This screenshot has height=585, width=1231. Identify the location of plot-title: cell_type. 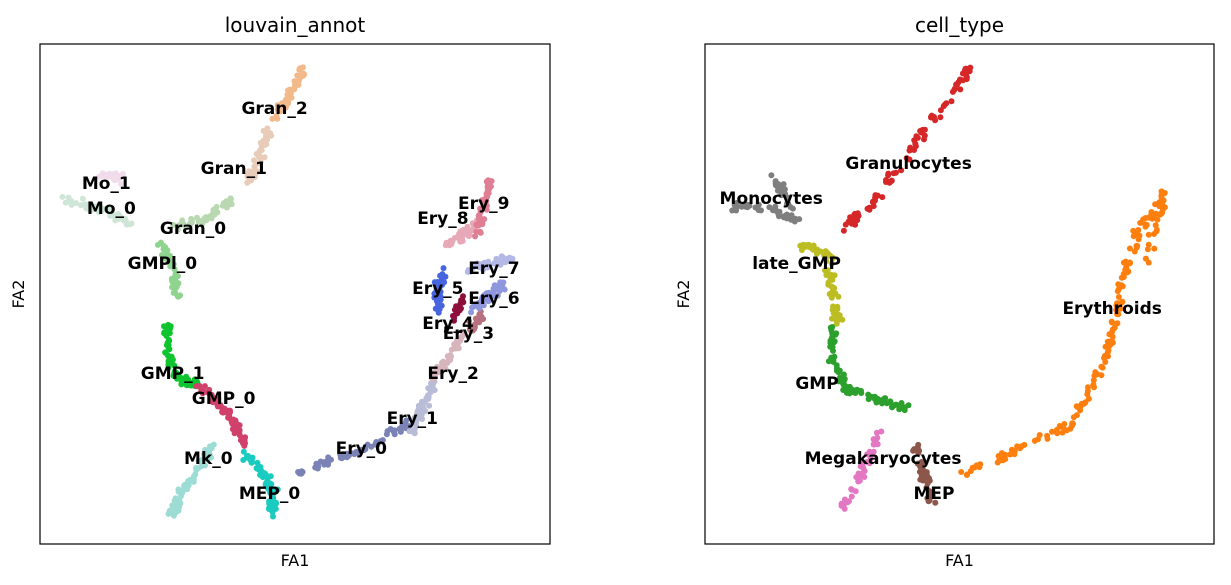
(959, 25).